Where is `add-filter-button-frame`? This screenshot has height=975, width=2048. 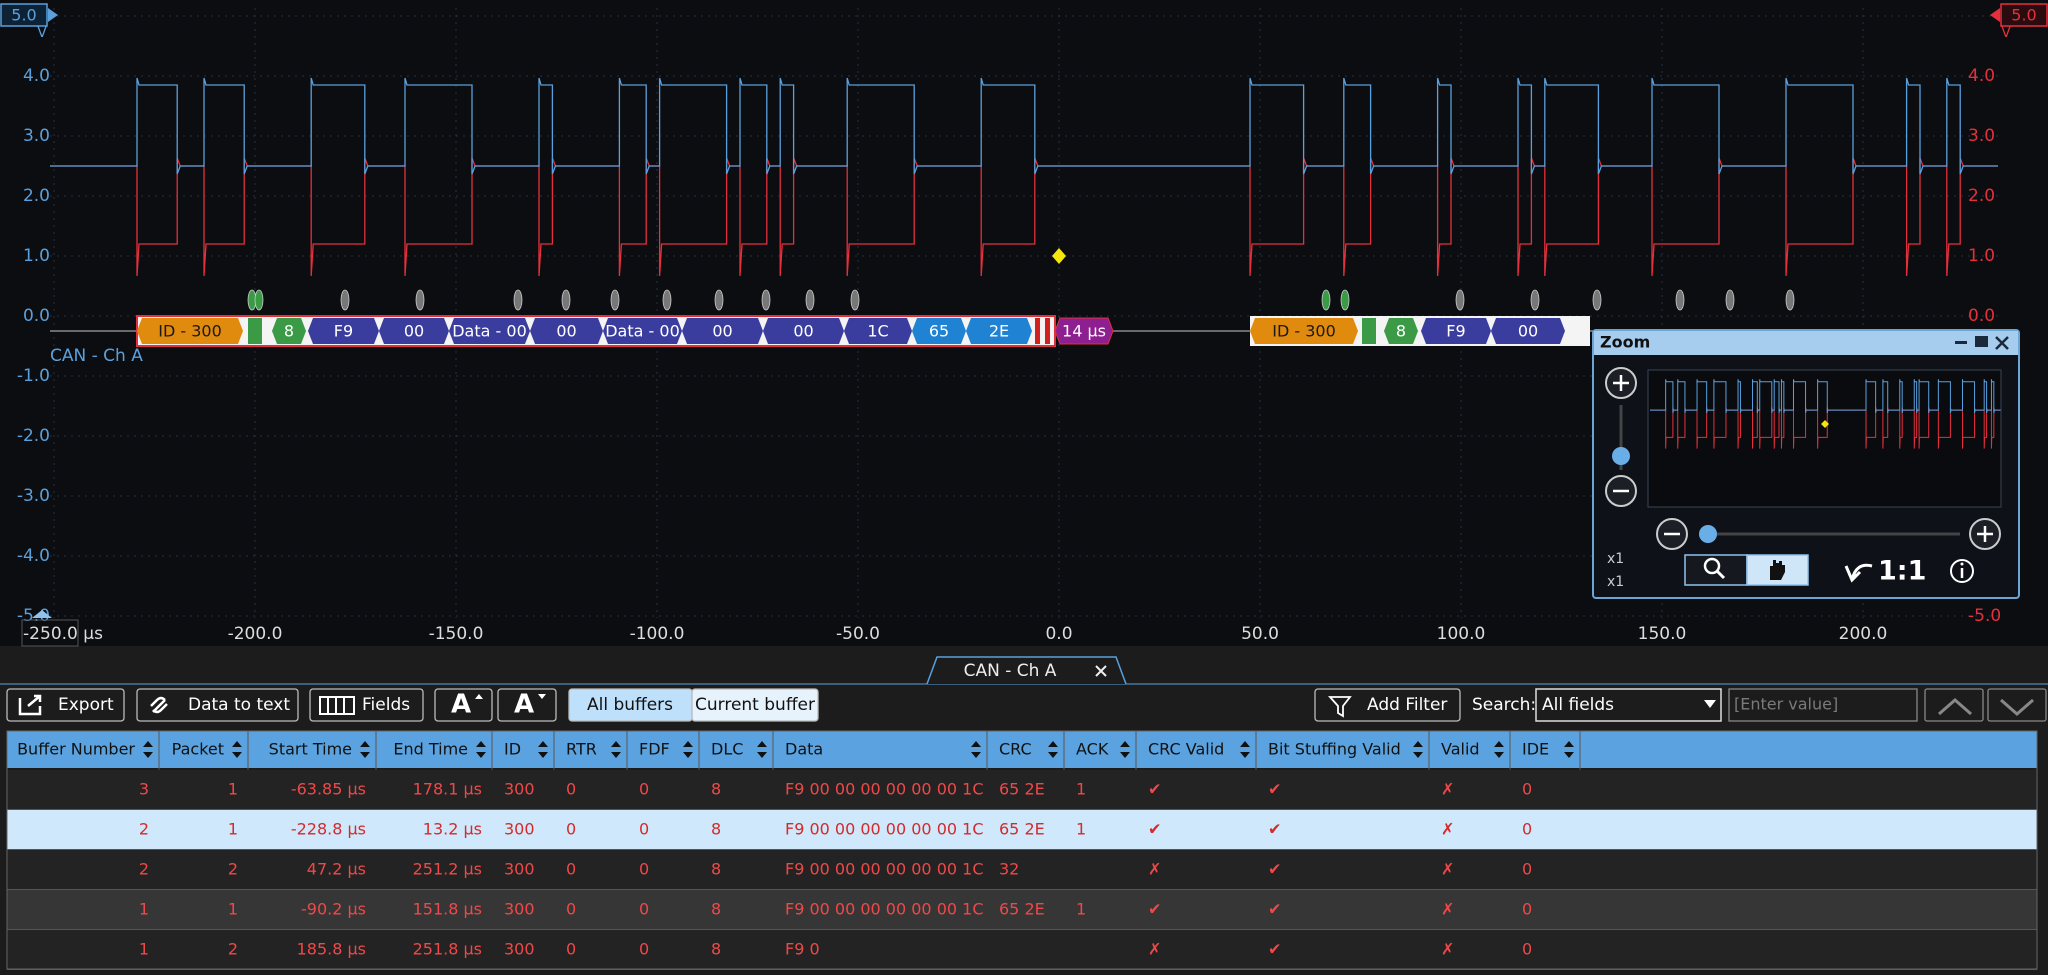
add-filter-button-frame is located at coordinates (1387, 705).